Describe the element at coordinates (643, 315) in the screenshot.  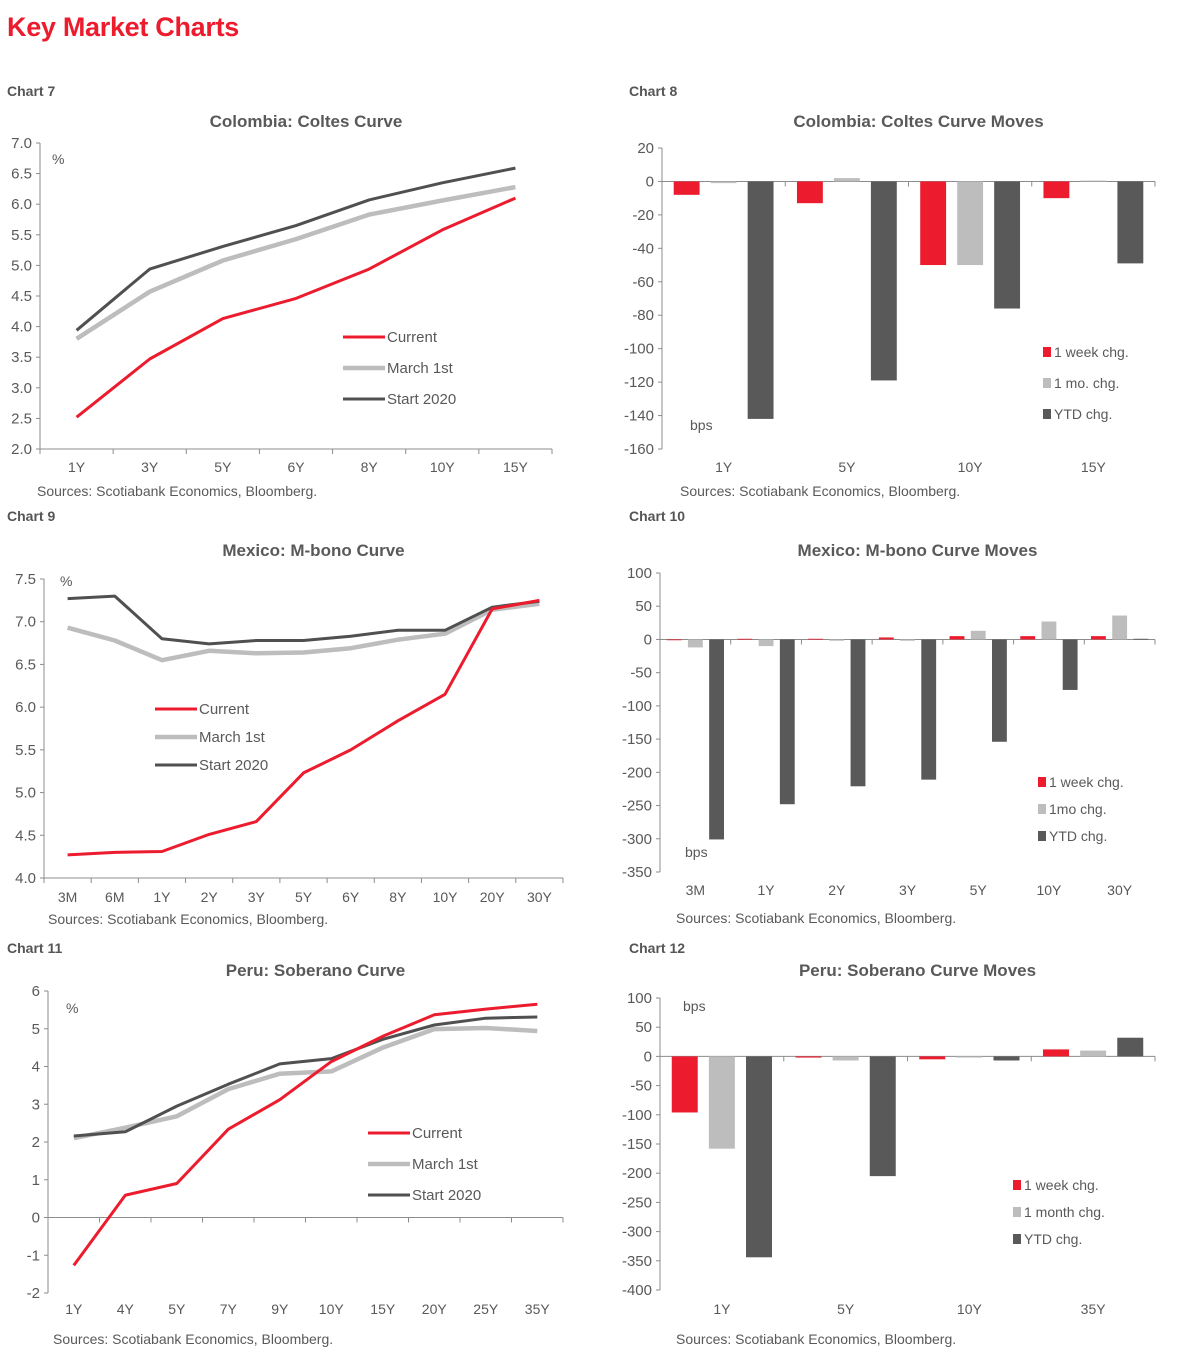
I see `y-tick-label: -80` at that location.